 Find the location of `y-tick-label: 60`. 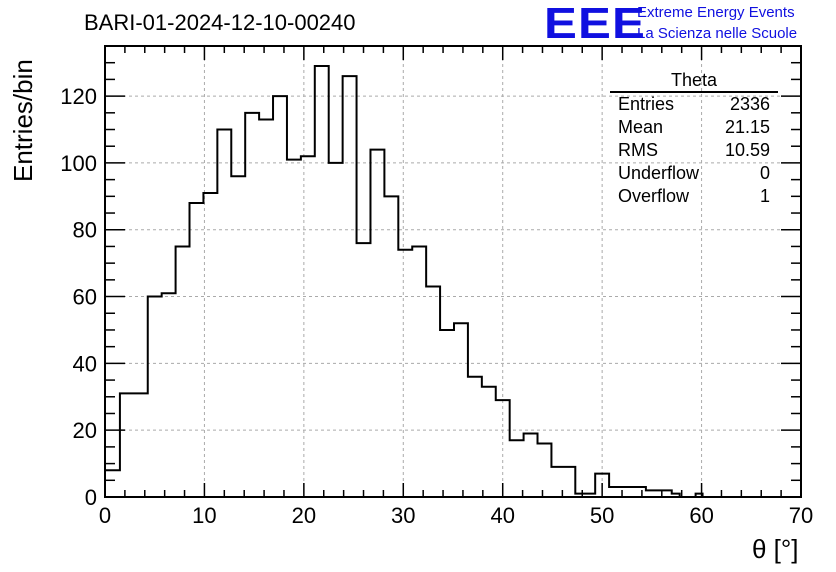

y-tick-label: 60 is located at coordinates (85, 297).